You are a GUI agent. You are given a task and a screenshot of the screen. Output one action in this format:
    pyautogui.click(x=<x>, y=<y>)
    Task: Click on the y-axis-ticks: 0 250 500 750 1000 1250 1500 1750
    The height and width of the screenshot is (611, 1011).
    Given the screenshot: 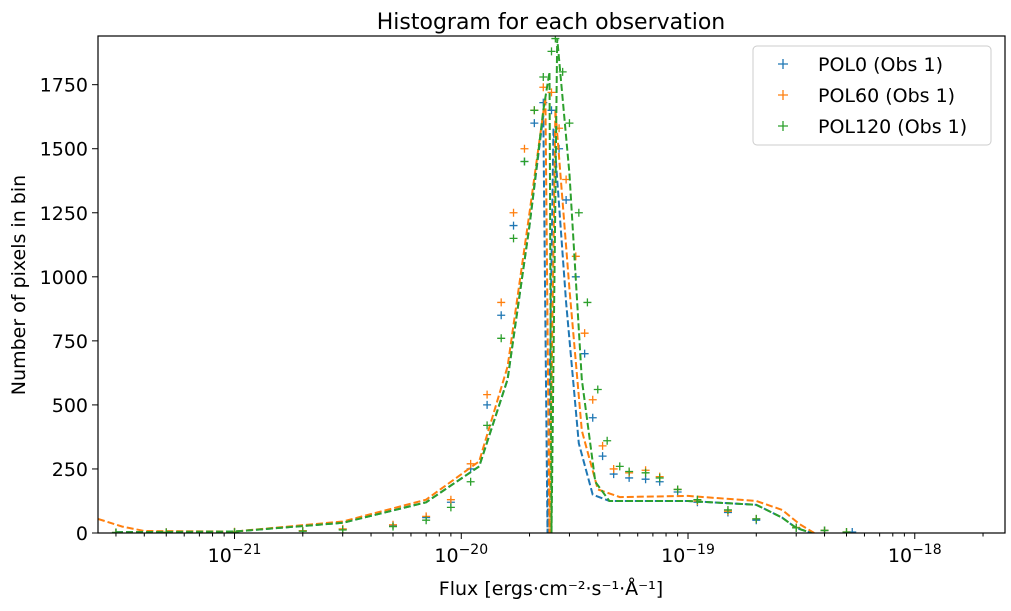 What is the action you would take?
    pyautogui.click(x=69, y=310)
    